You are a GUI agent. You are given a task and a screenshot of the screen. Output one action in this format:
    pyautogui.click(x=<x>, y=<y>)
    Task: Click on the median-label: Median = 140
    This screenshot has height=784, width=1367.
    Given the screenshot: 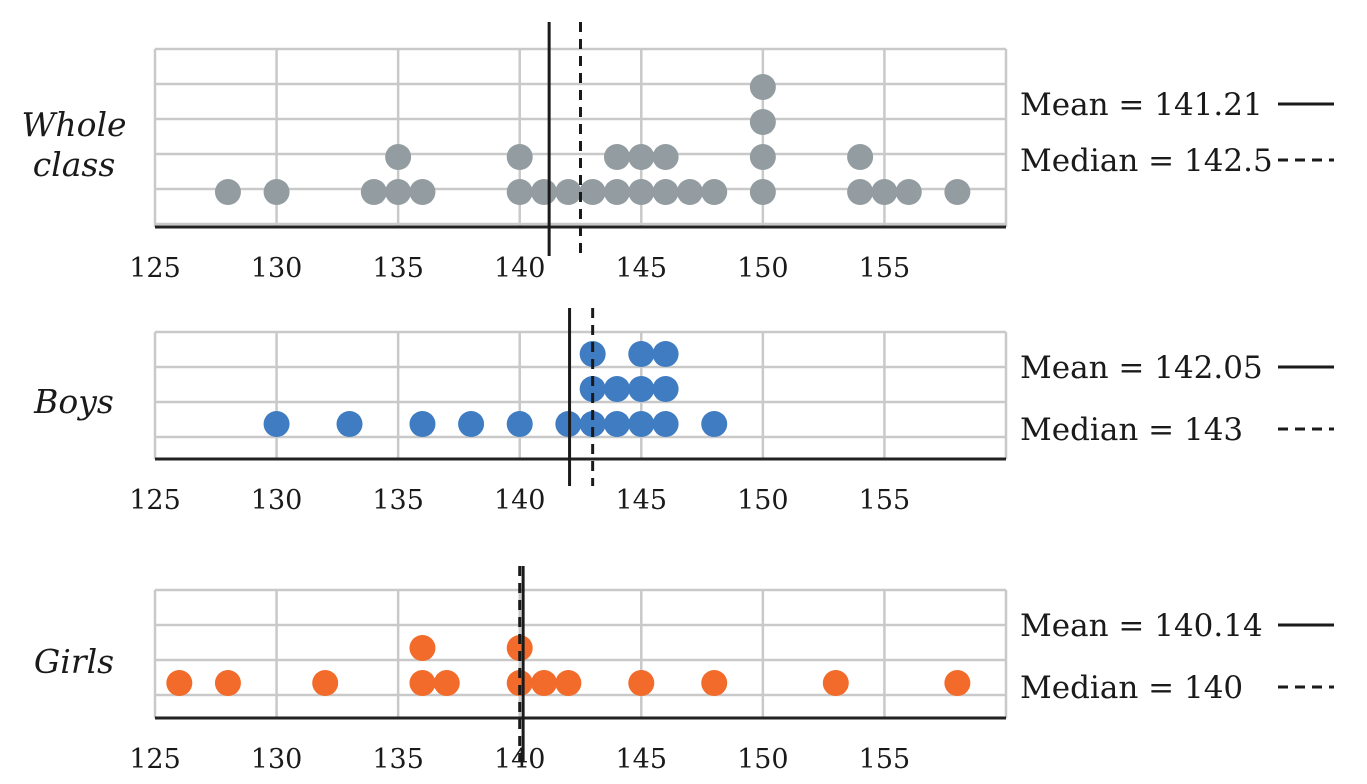 What is the action you would take?
    pyautogui.click(x=1131, y=688)
    